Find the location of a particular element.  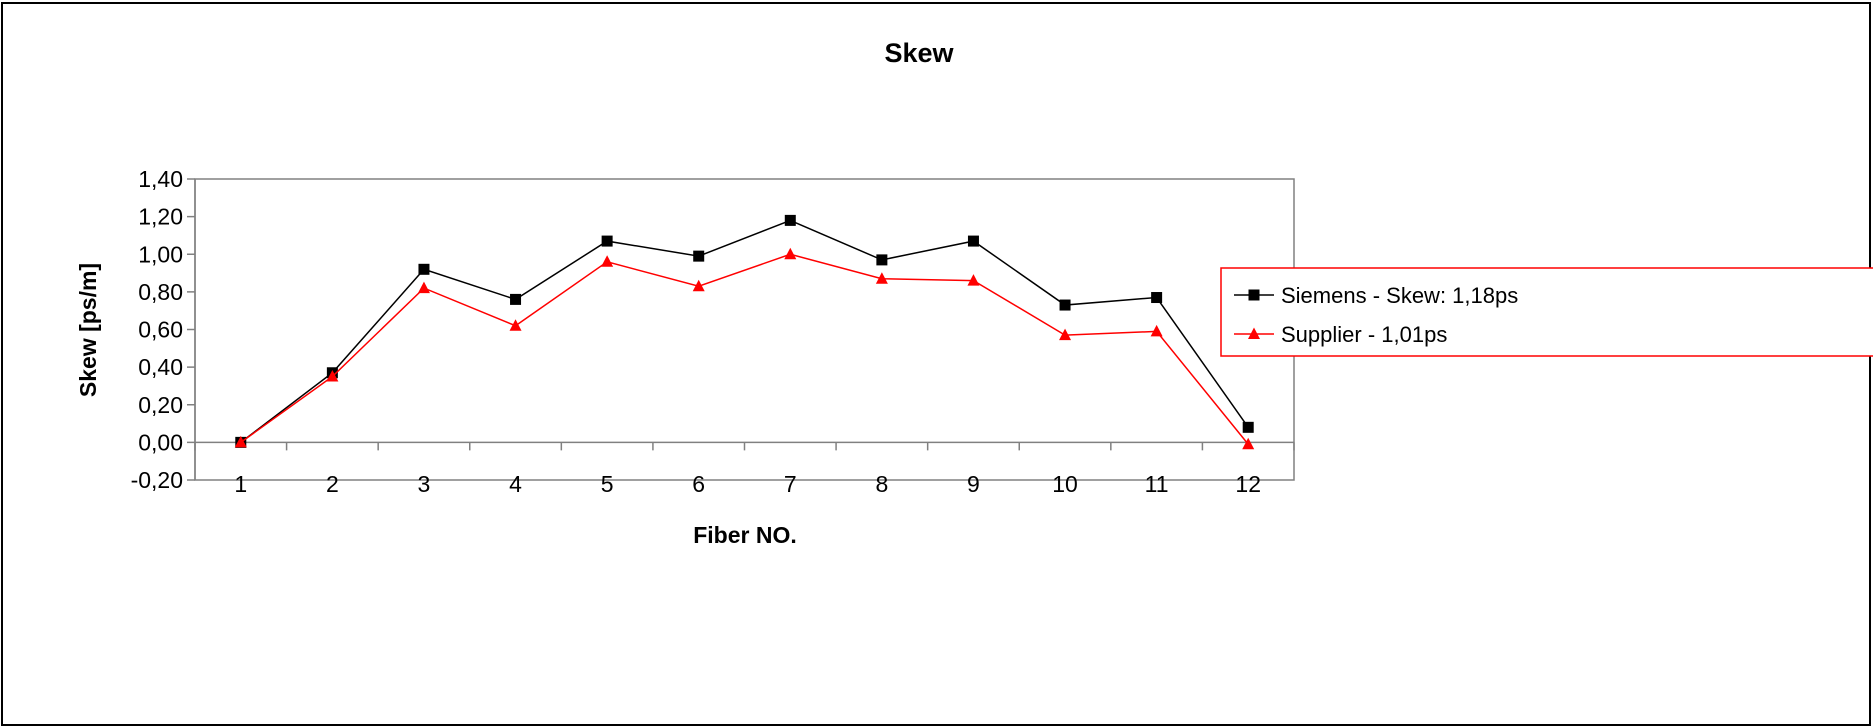

y-tick-label: 0,20 is located at coordinates (160, 405).